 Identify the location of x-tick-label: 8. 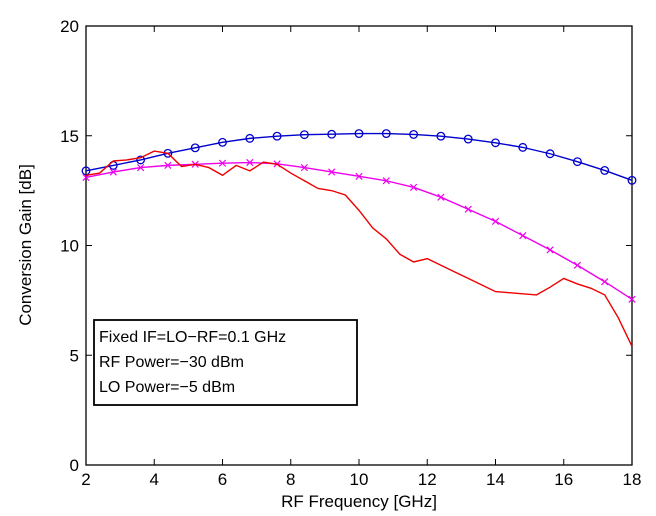
(290, 479).